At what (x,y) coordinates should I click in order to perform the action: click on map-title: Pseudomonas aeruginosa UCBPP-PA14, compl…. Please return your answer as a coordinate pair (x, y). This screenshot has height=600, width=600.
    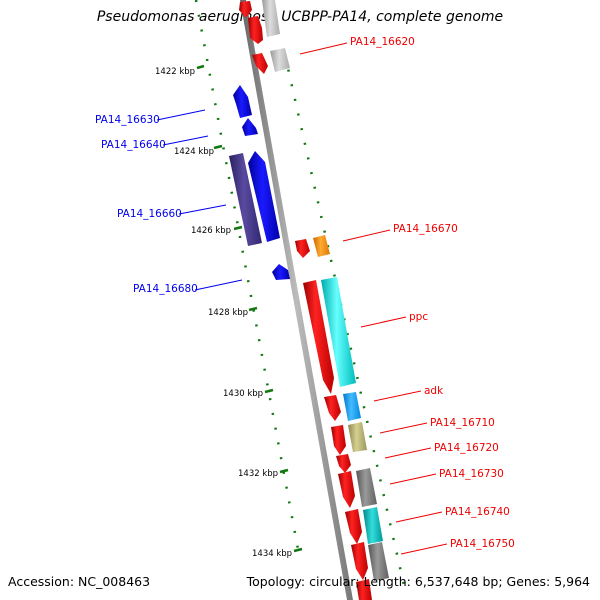
    Looking at the image, I should click on (300, 17).